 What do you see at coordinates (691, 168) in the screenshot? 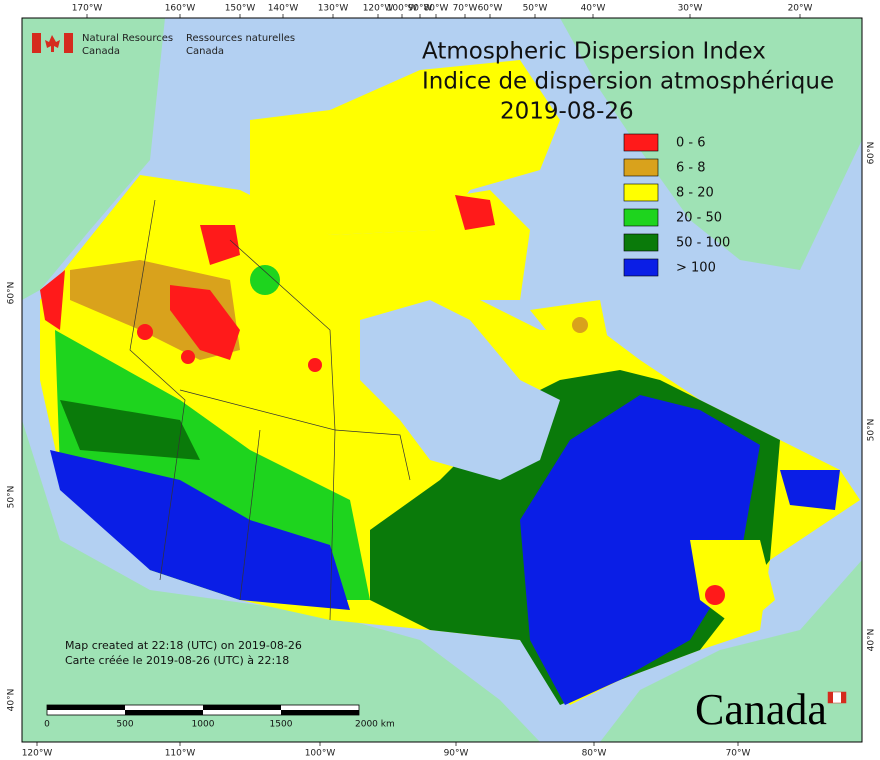
I see `legend-label: 6 - 8` at bounding box center [691, 168].